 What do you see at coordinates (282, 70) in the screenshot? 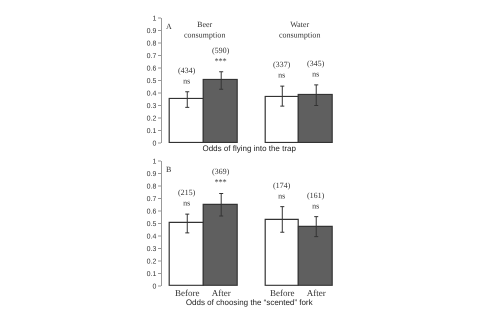
I see `annotation: (337) ns` at bounding box center [282, 70].